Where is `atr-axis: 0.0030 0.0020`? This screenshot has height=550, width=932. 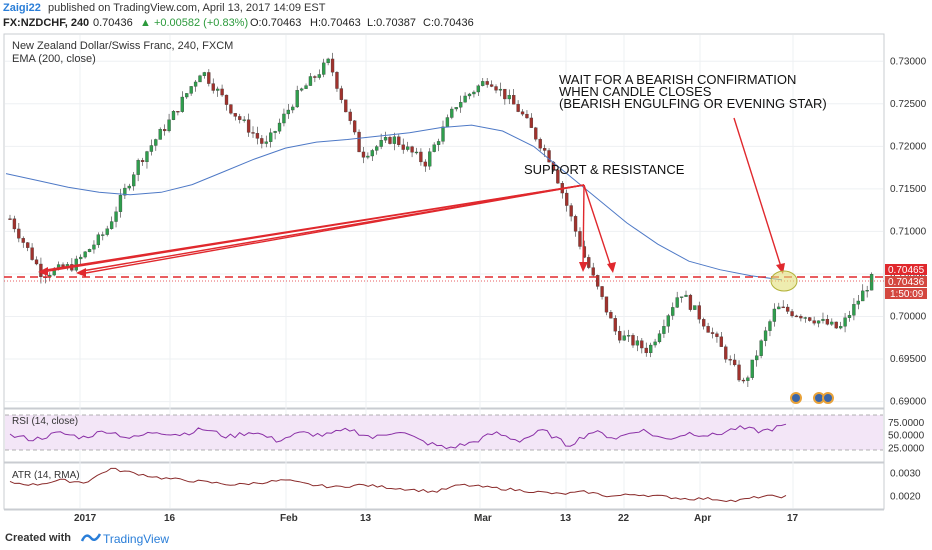 atr-axis: 0.0030 0.0020 is located at coordinates (905, 485).